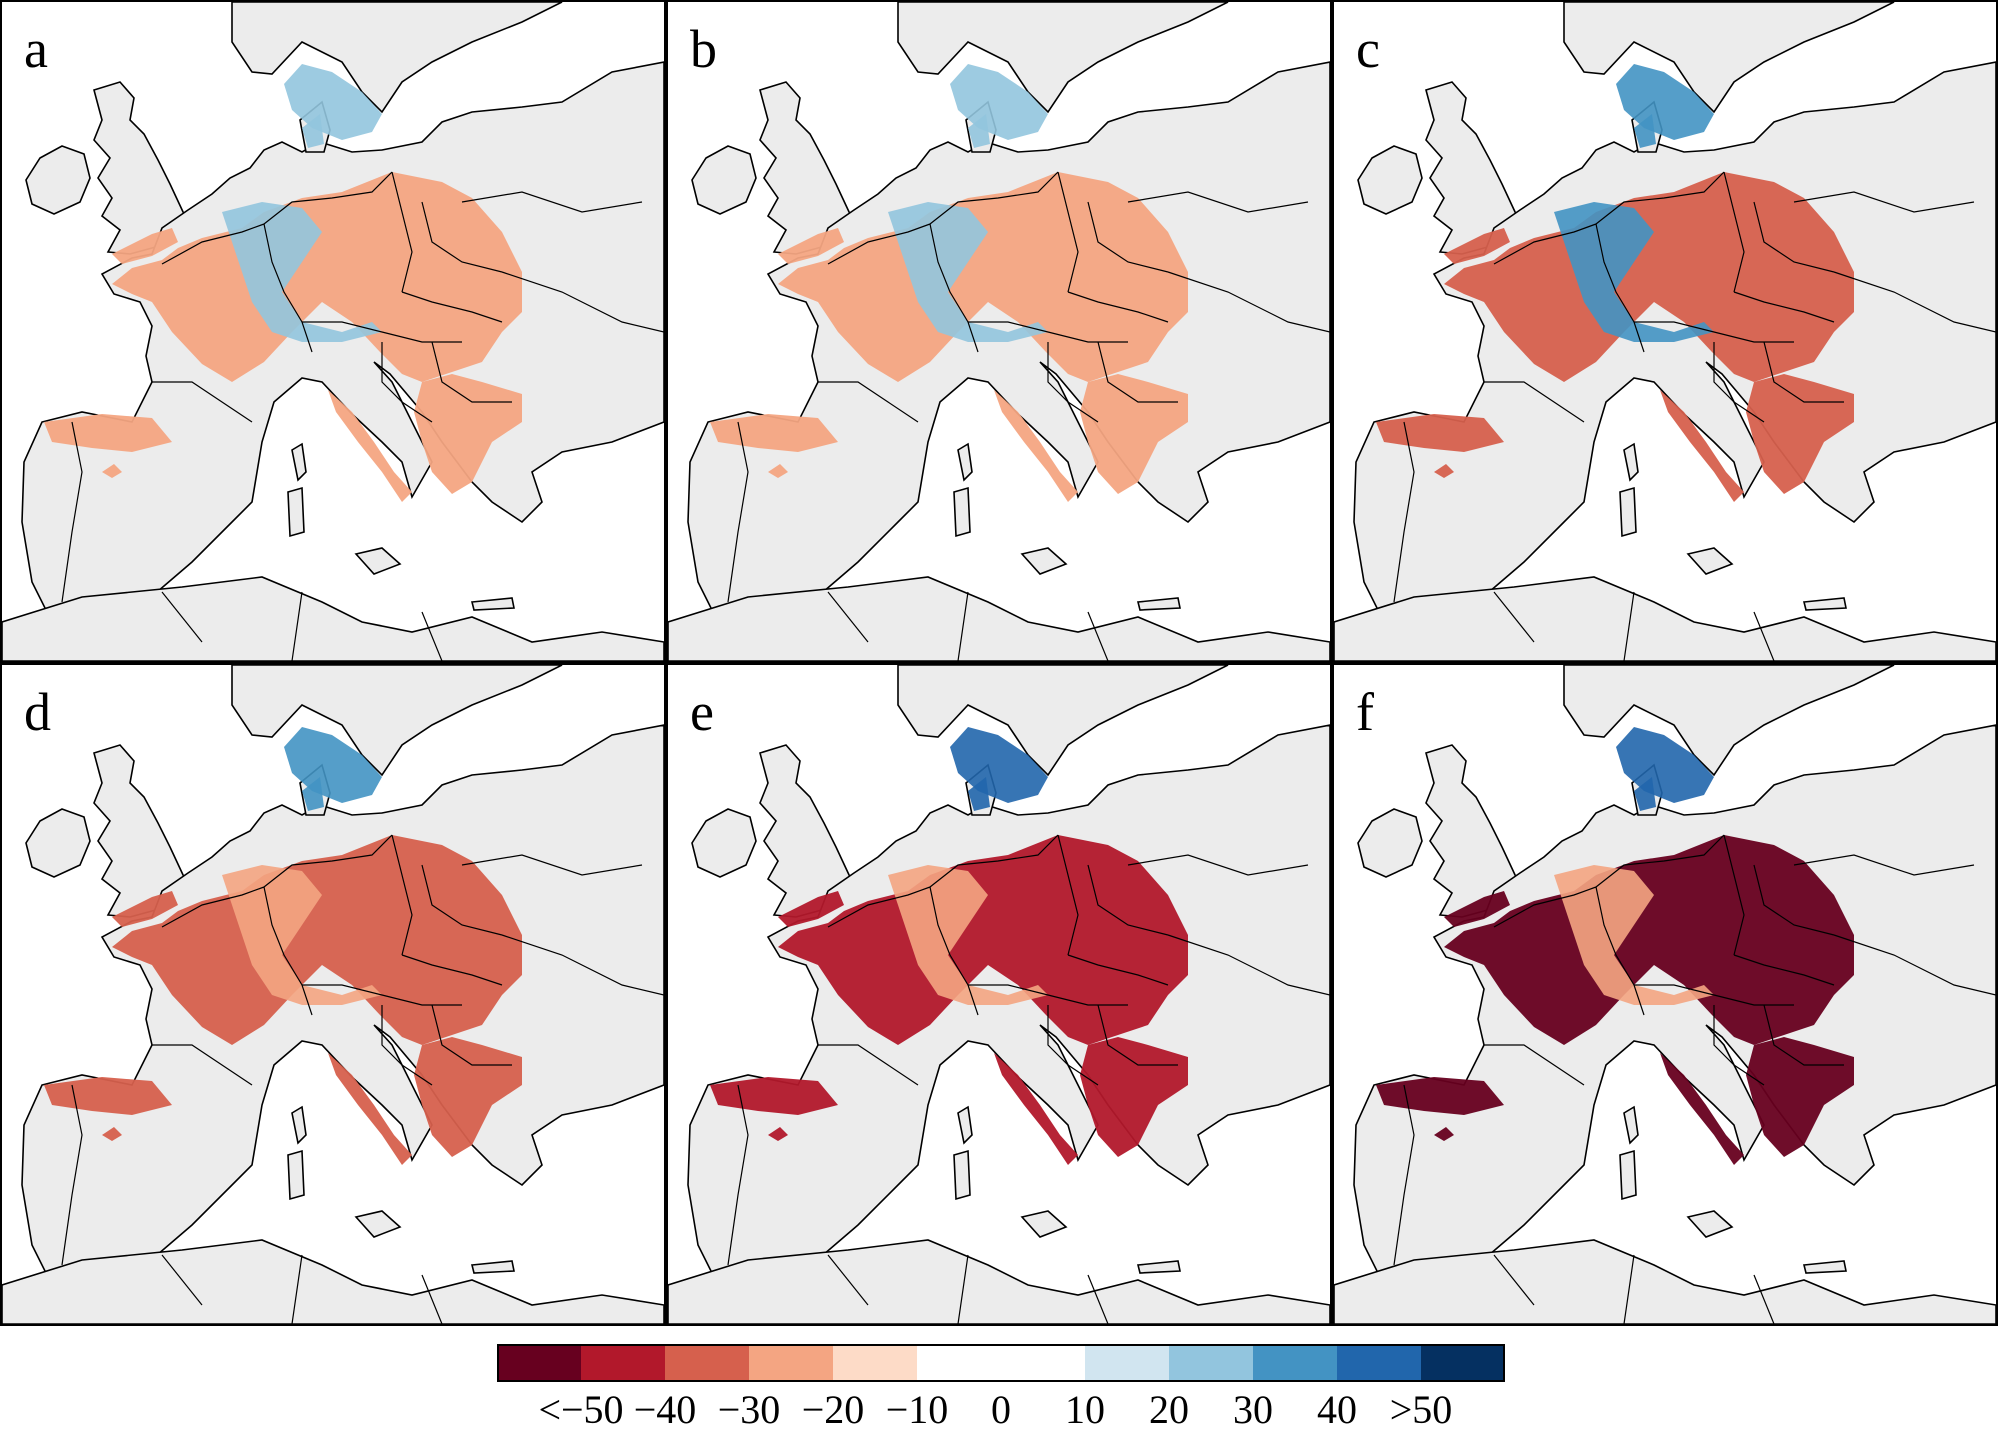 The height and width of the screenshot is (1433, 2000). Describe the element at coordinates (370, 446) in the screenshot. I see `map-a-decrease-region` at that location.